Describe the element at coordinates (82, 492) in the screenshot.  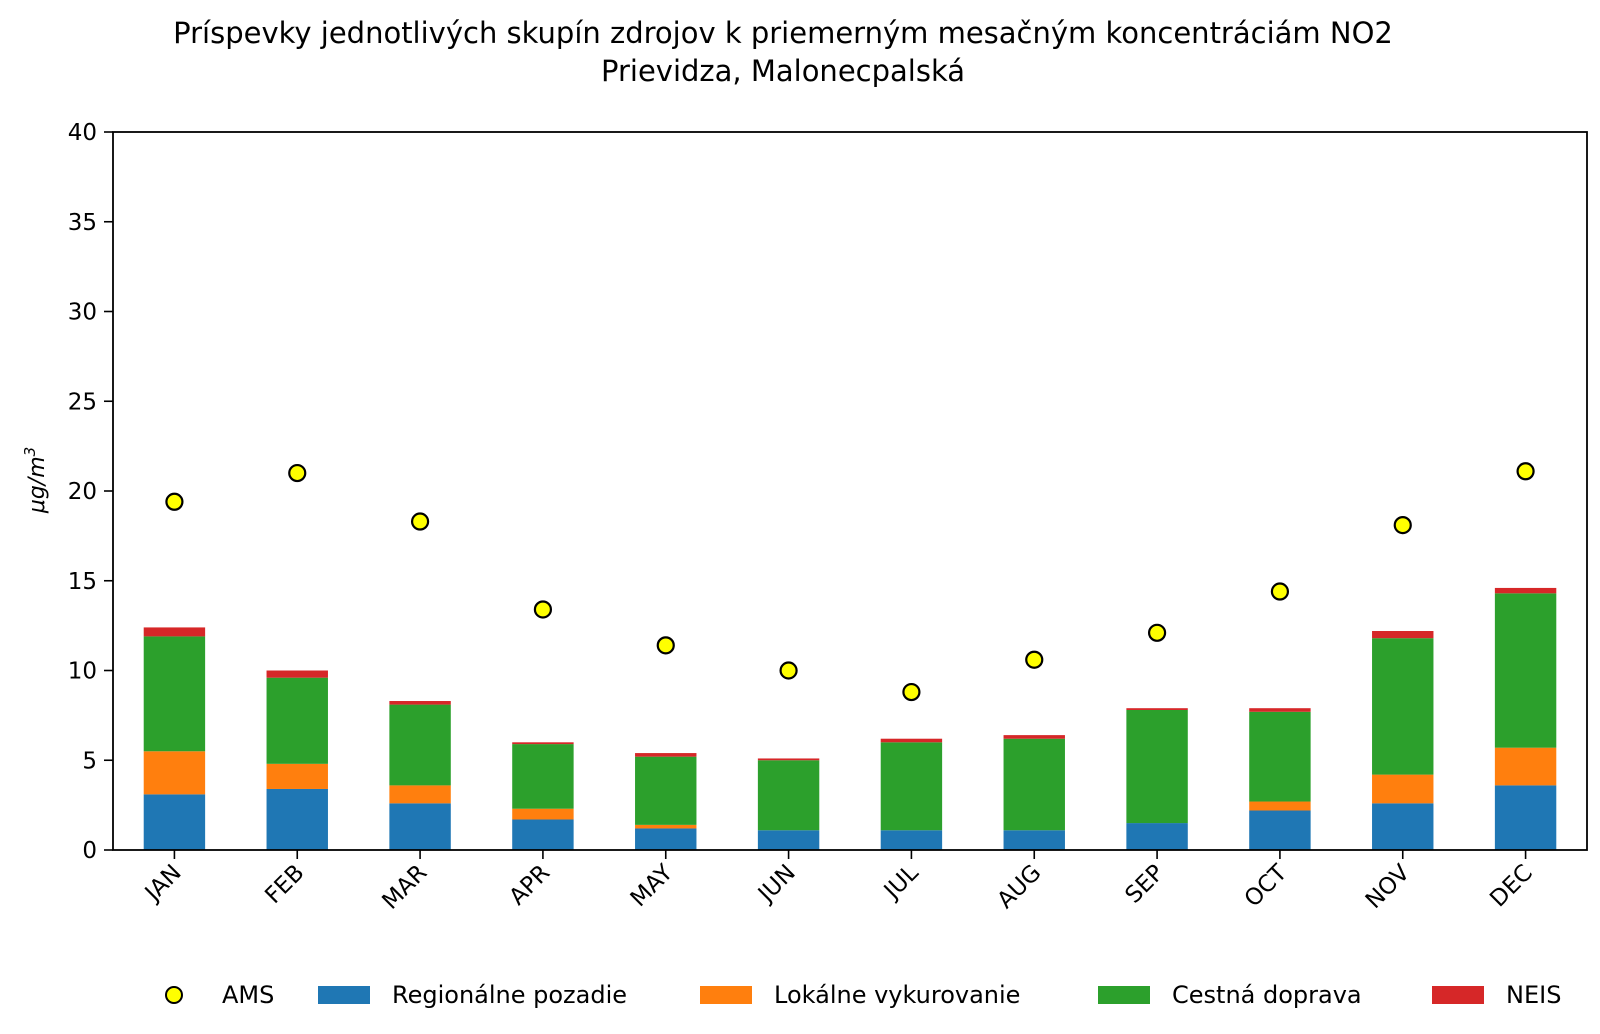
I see `y-tick-label-20: 20` at that location.